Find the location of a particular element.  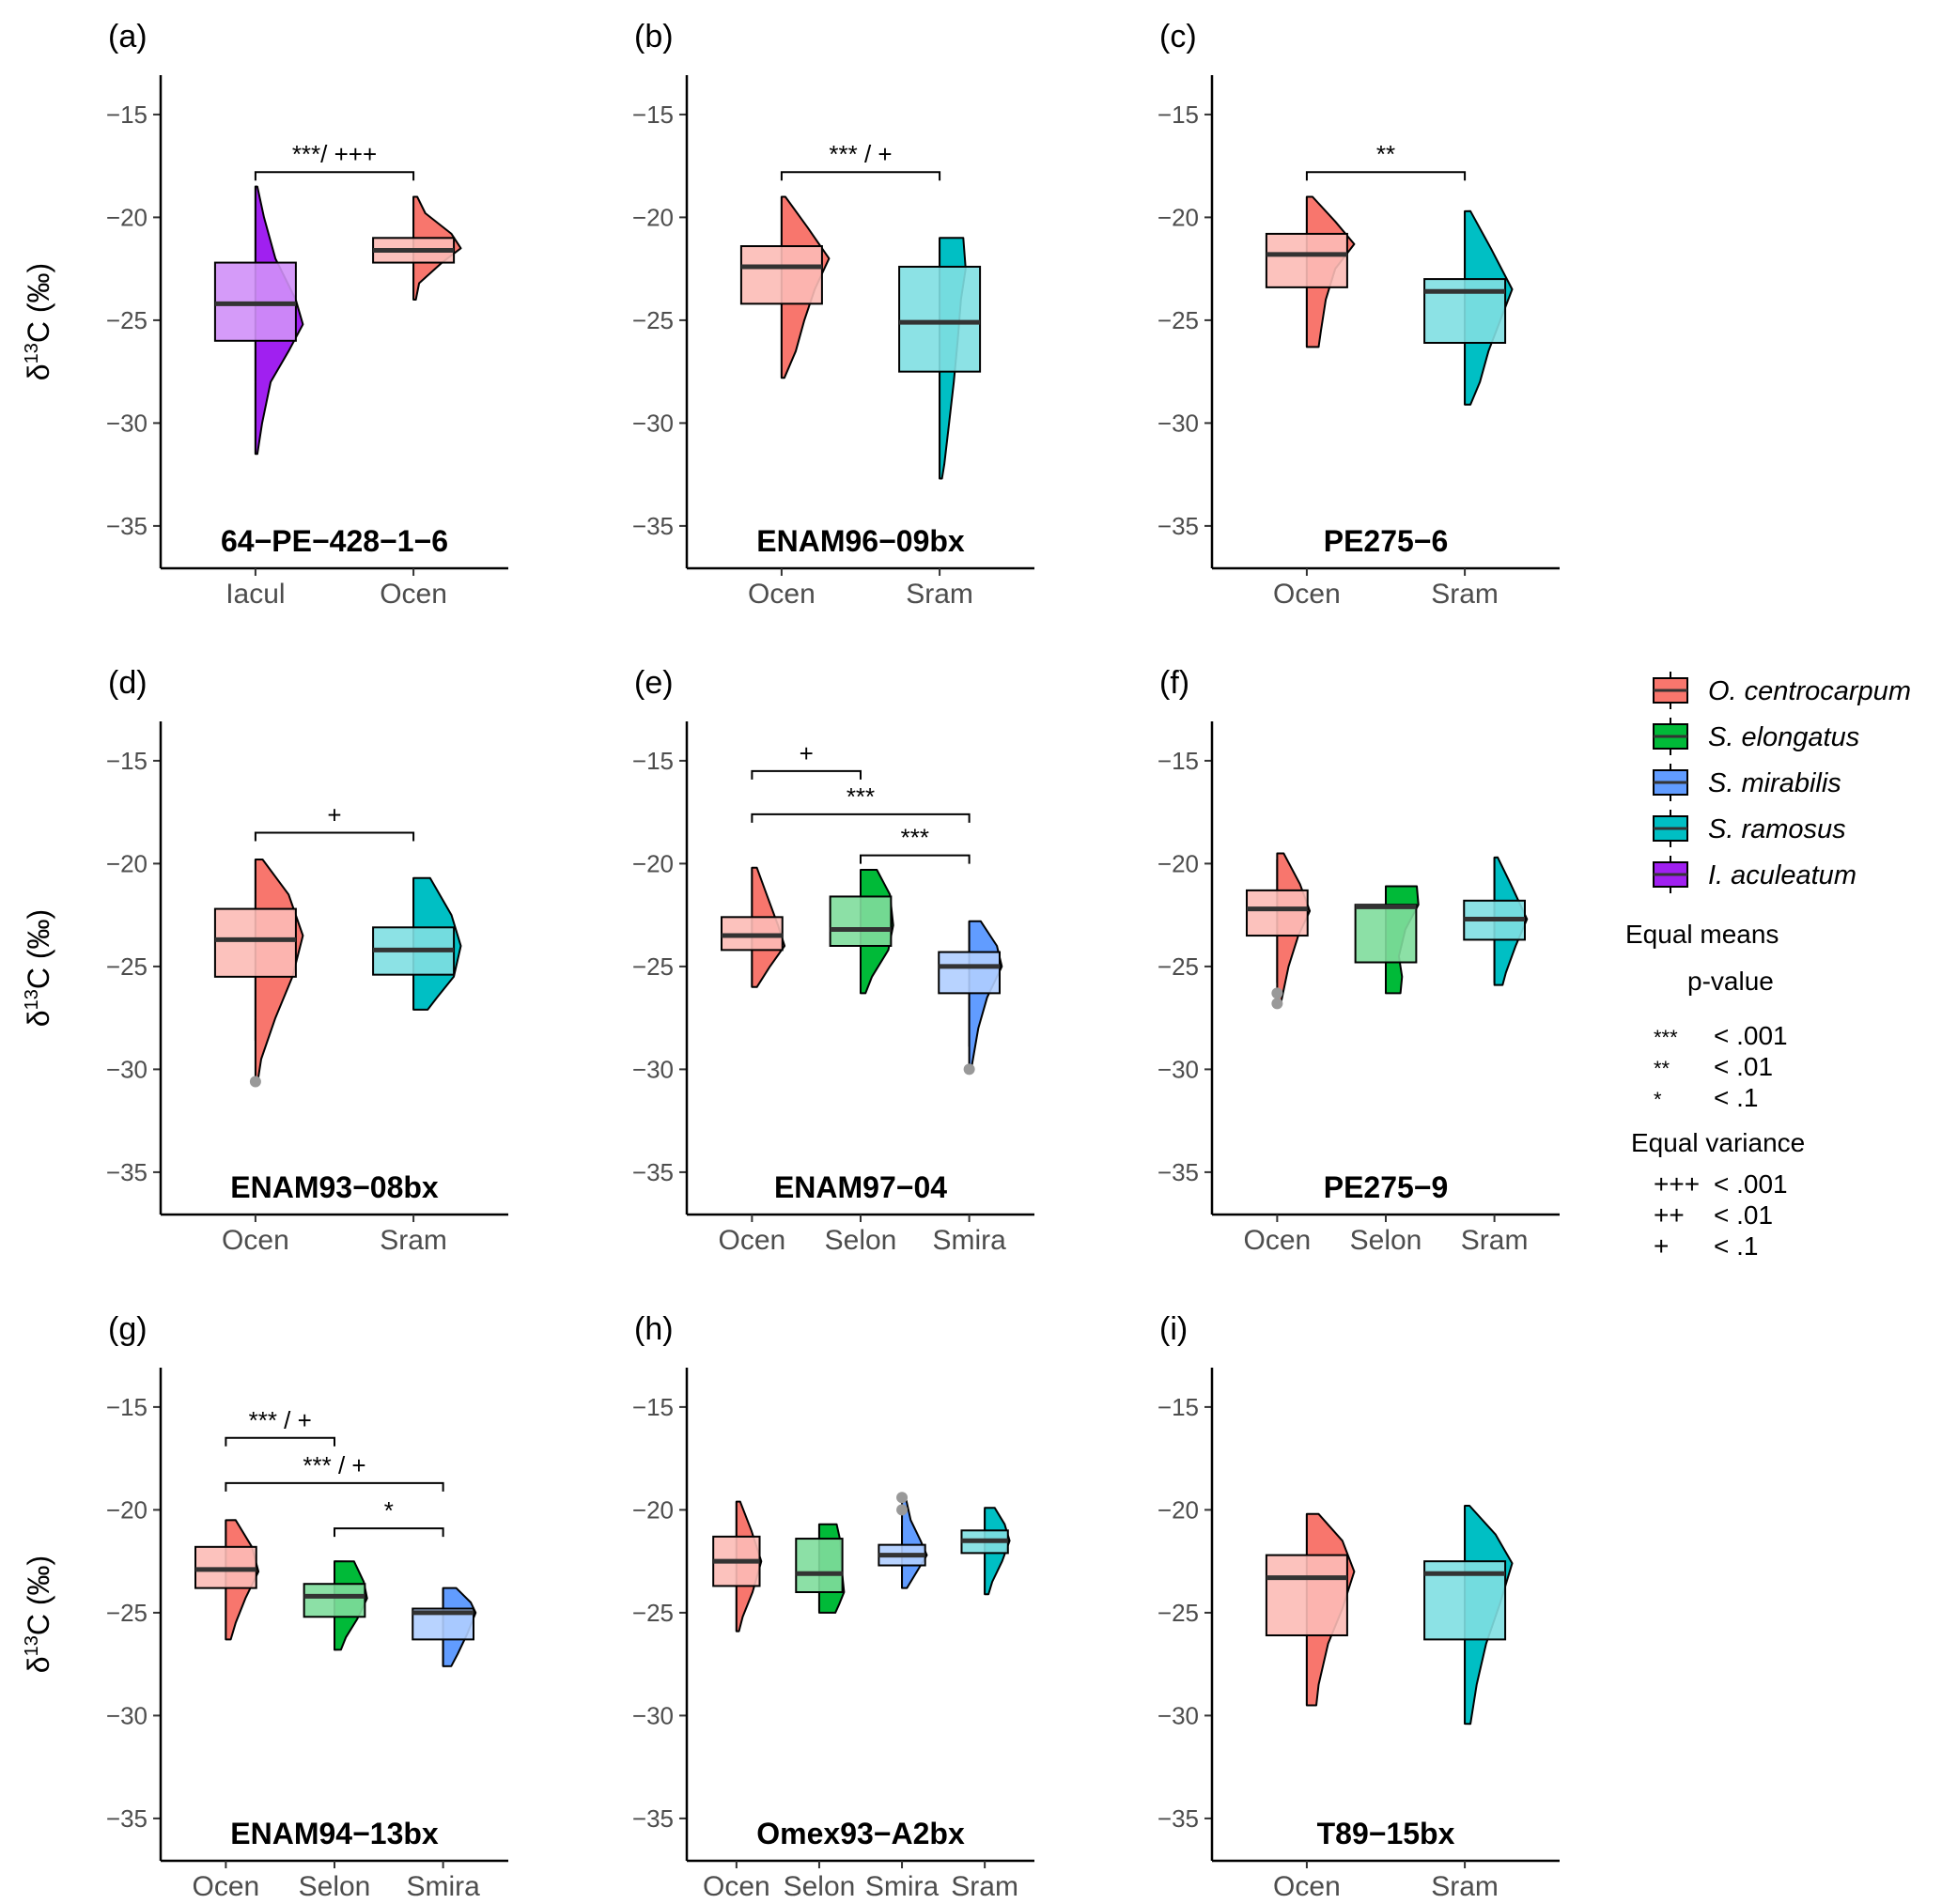

panel-label: (i) is located at coordinates (1173, 1329).